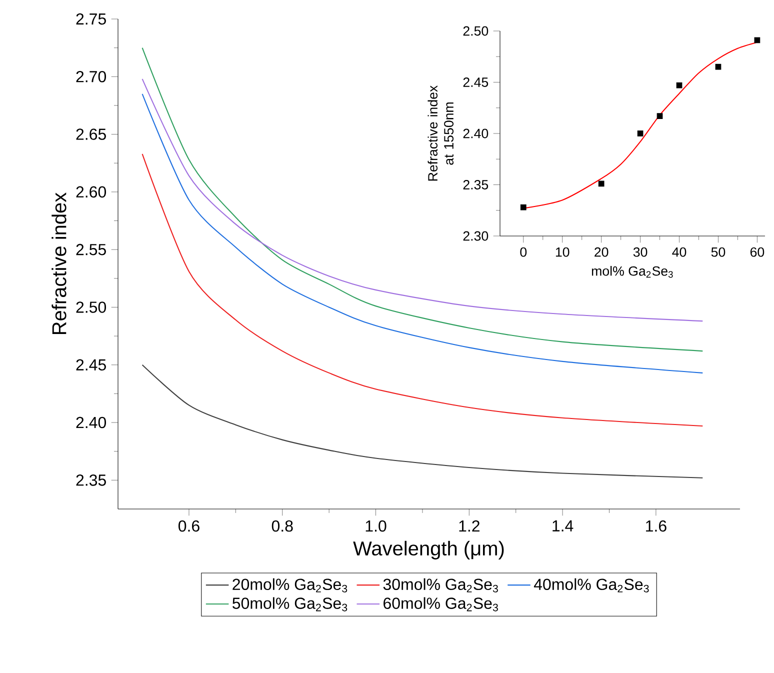 Image resolution: width=774 pixels, height=673 pixels. I want to click on y-tick-label: 2.30, so click(475, 236).